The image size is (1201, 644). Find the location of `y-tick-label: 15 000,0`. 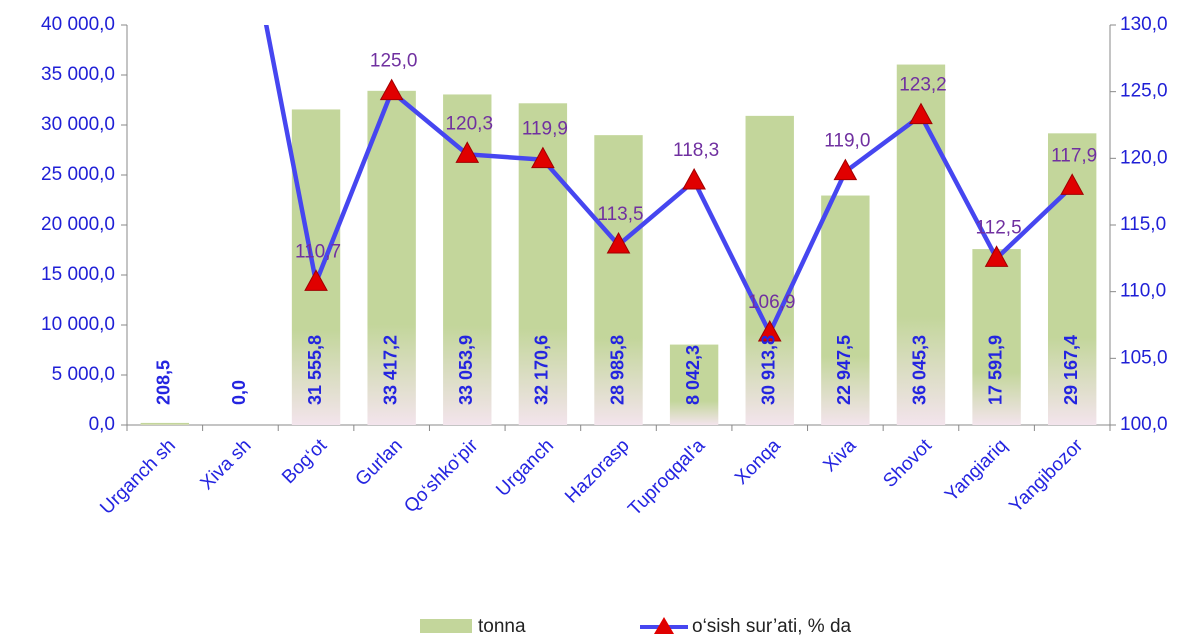

y-tick-label: 15 000,0 is located at coordinates (78, 274).